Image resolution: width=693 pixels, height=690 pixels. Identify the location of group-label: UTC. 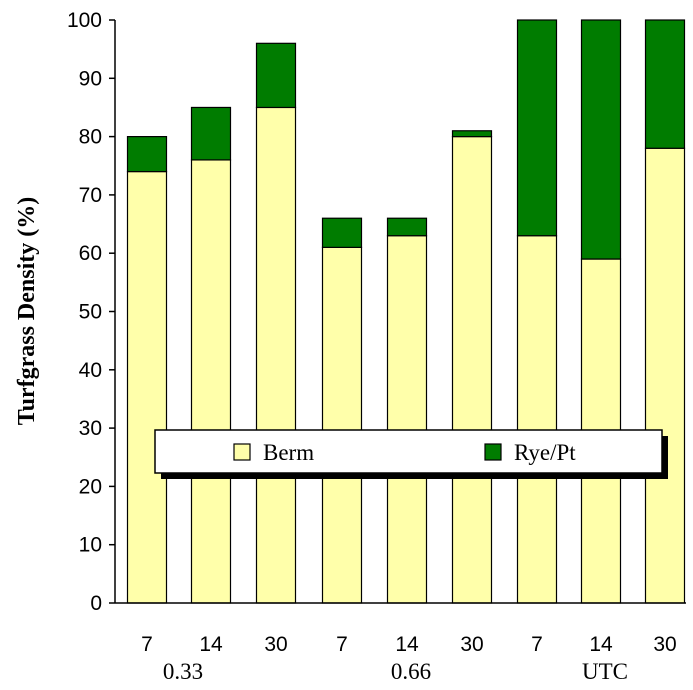
(605, 671).